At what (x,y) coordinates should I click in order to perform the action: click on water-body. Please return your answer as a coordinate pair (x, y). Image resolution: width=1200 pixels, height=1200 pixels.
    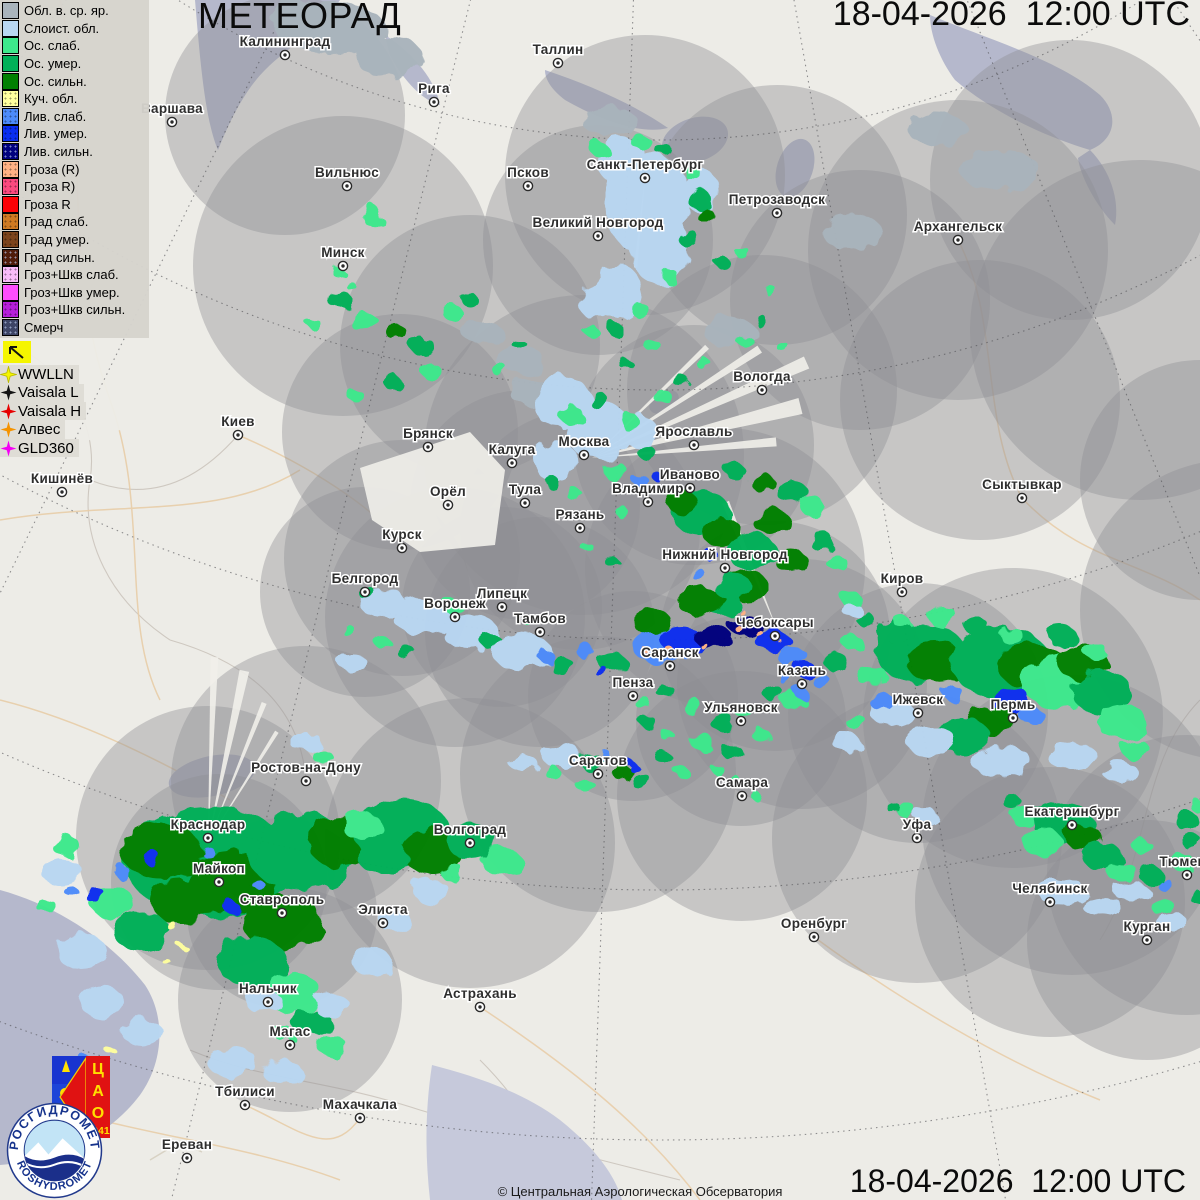
    Looking at the image, I should click on (524, 1132).